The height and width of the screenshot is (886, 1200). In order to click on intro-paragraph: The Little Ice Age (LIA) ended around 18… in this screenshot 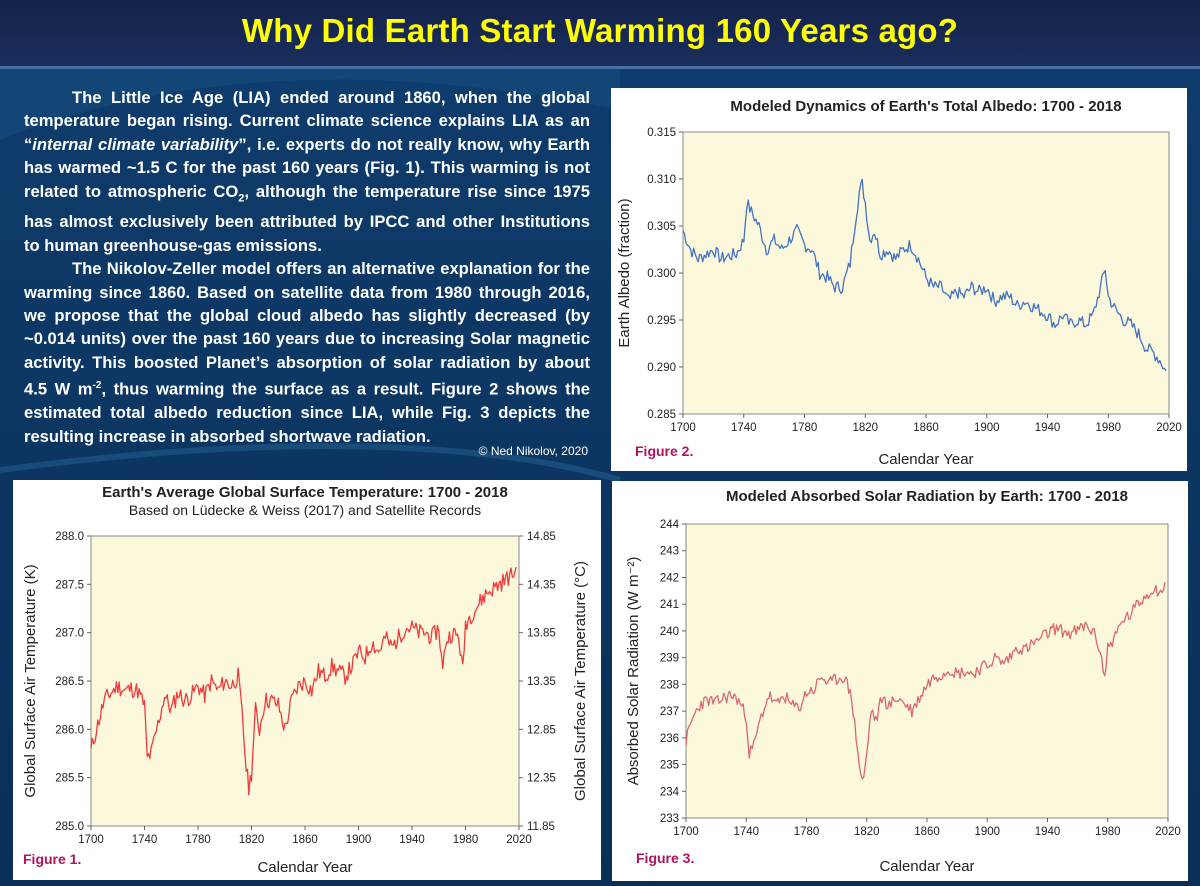, I will do `click(307, 171)`.